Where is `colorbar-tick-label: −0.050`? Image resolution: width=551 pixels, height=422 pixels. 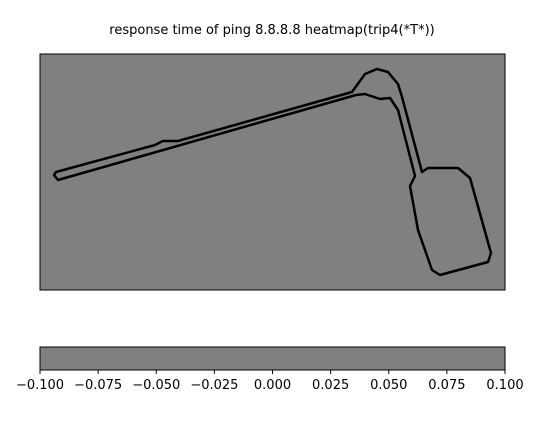
colorbar-tick-label: −0.050 is located at coordinates (156, 385).